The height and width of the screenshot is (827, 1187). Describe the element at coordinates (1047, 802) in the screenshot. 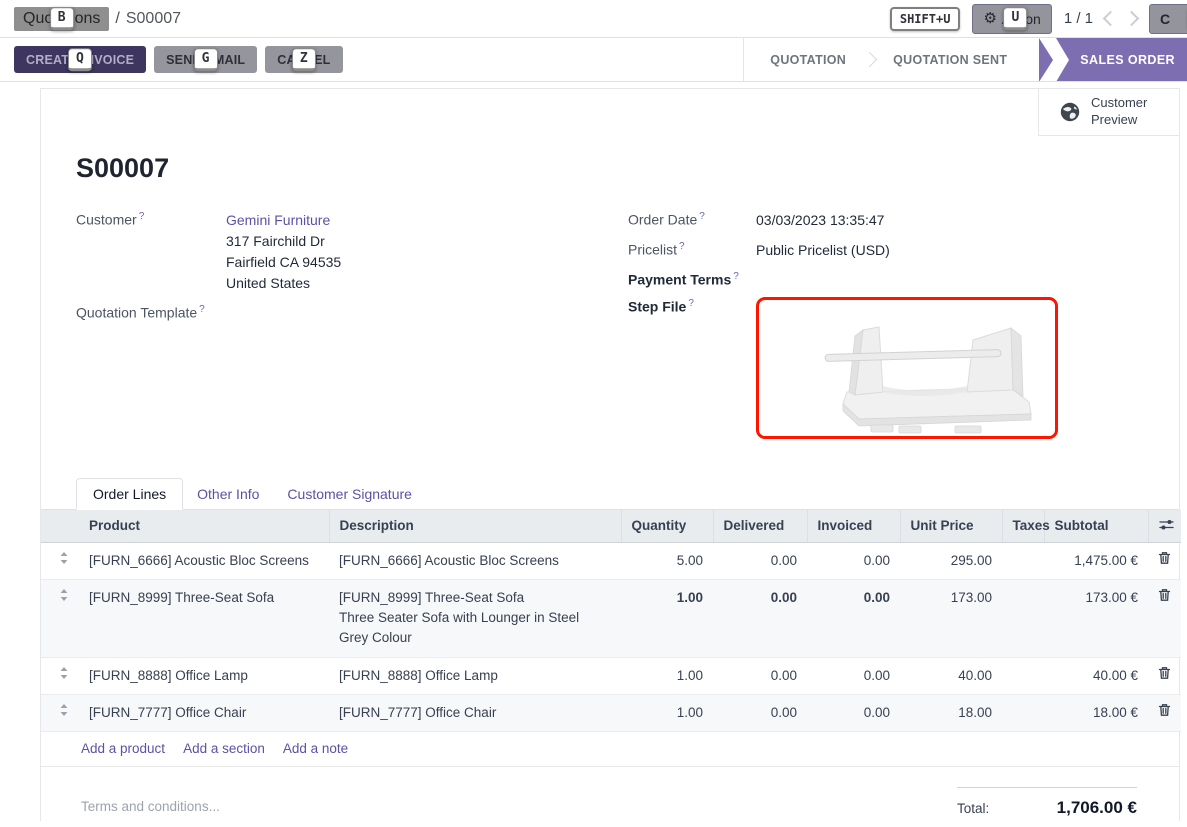

I see `total-block: Total: 1,706.00 €` at that location.